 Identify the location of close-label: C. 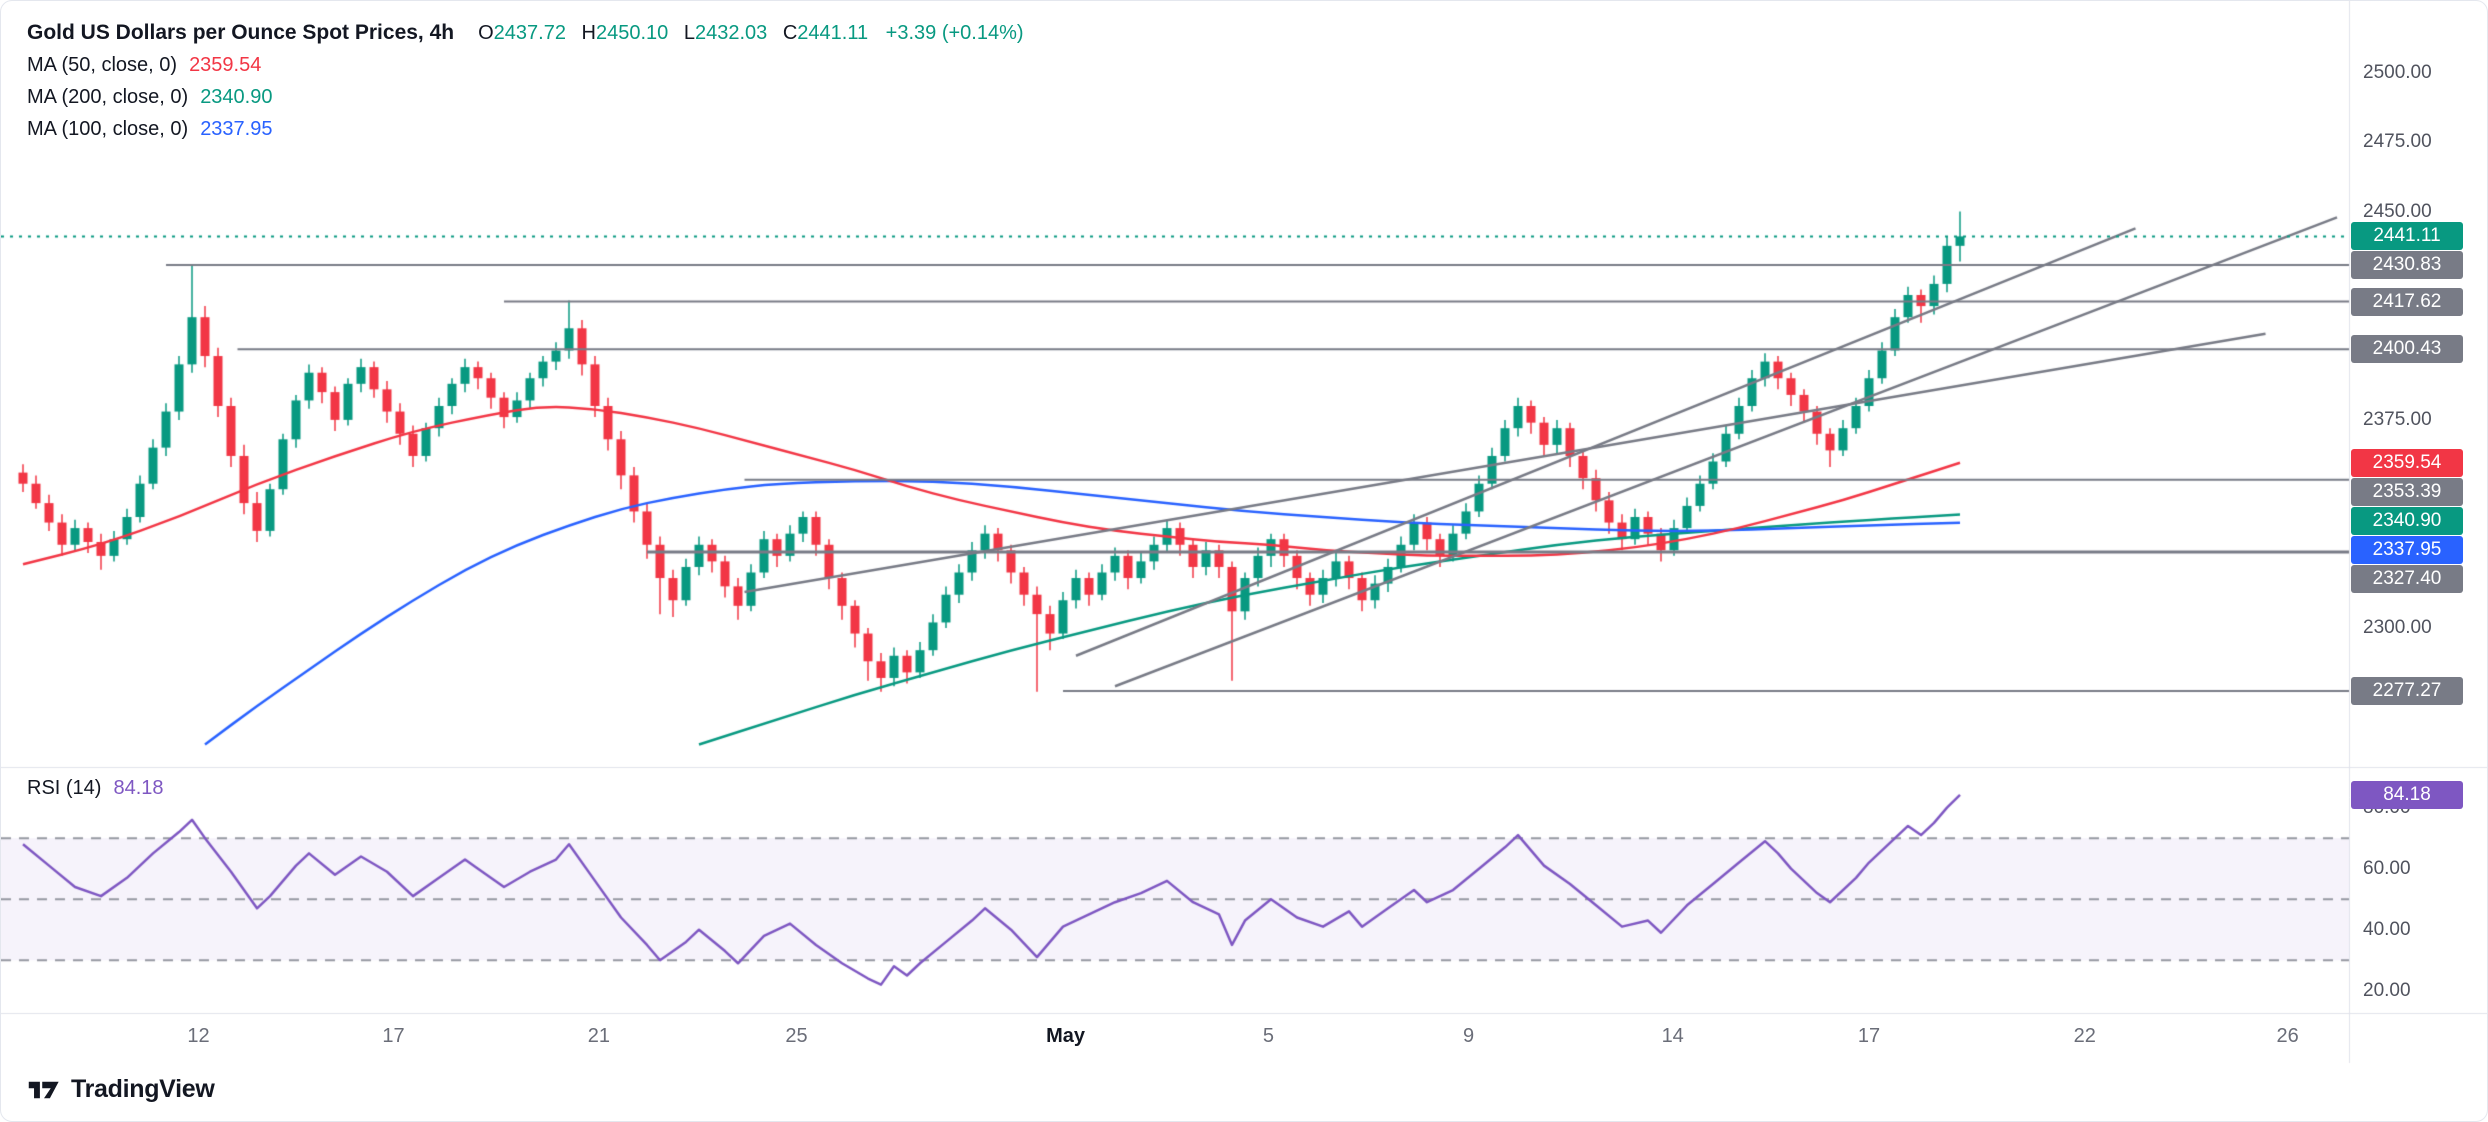
(790, 32).